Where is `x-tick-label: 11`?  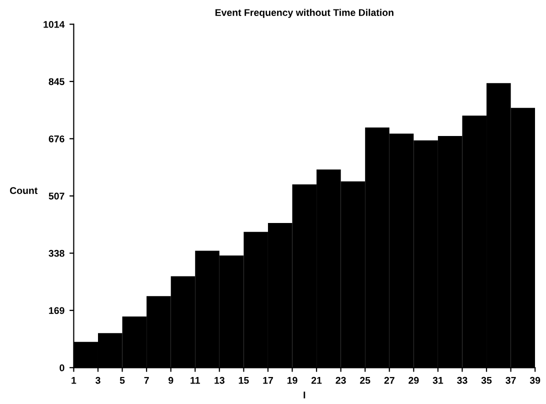 x-tick-label: 11 is located at coordinates (195, 380).